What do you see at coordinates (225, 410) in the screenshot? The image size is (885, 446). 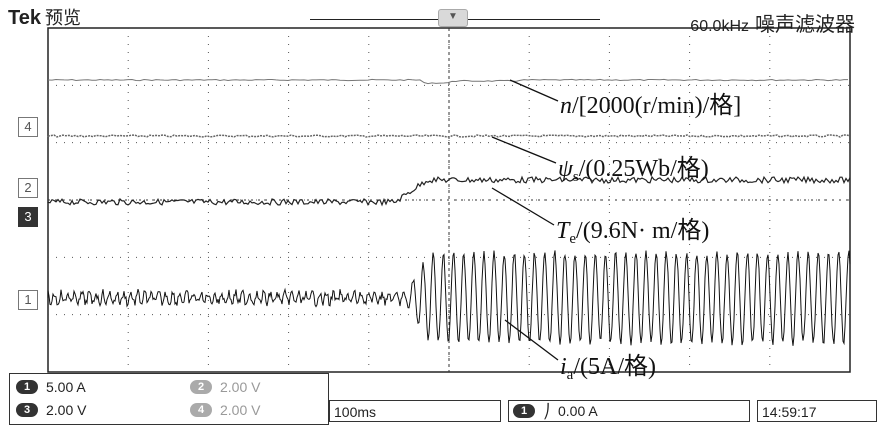 I see `channel-4-status: 4 2.00 V` at bounding box center [225, 410].